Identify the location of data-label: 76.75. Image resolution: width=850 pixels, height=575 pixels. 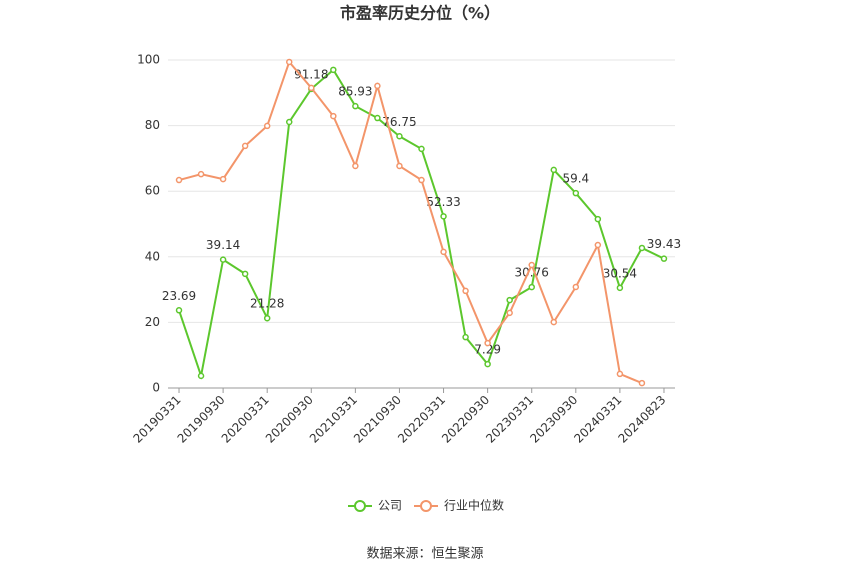
(399, 122).